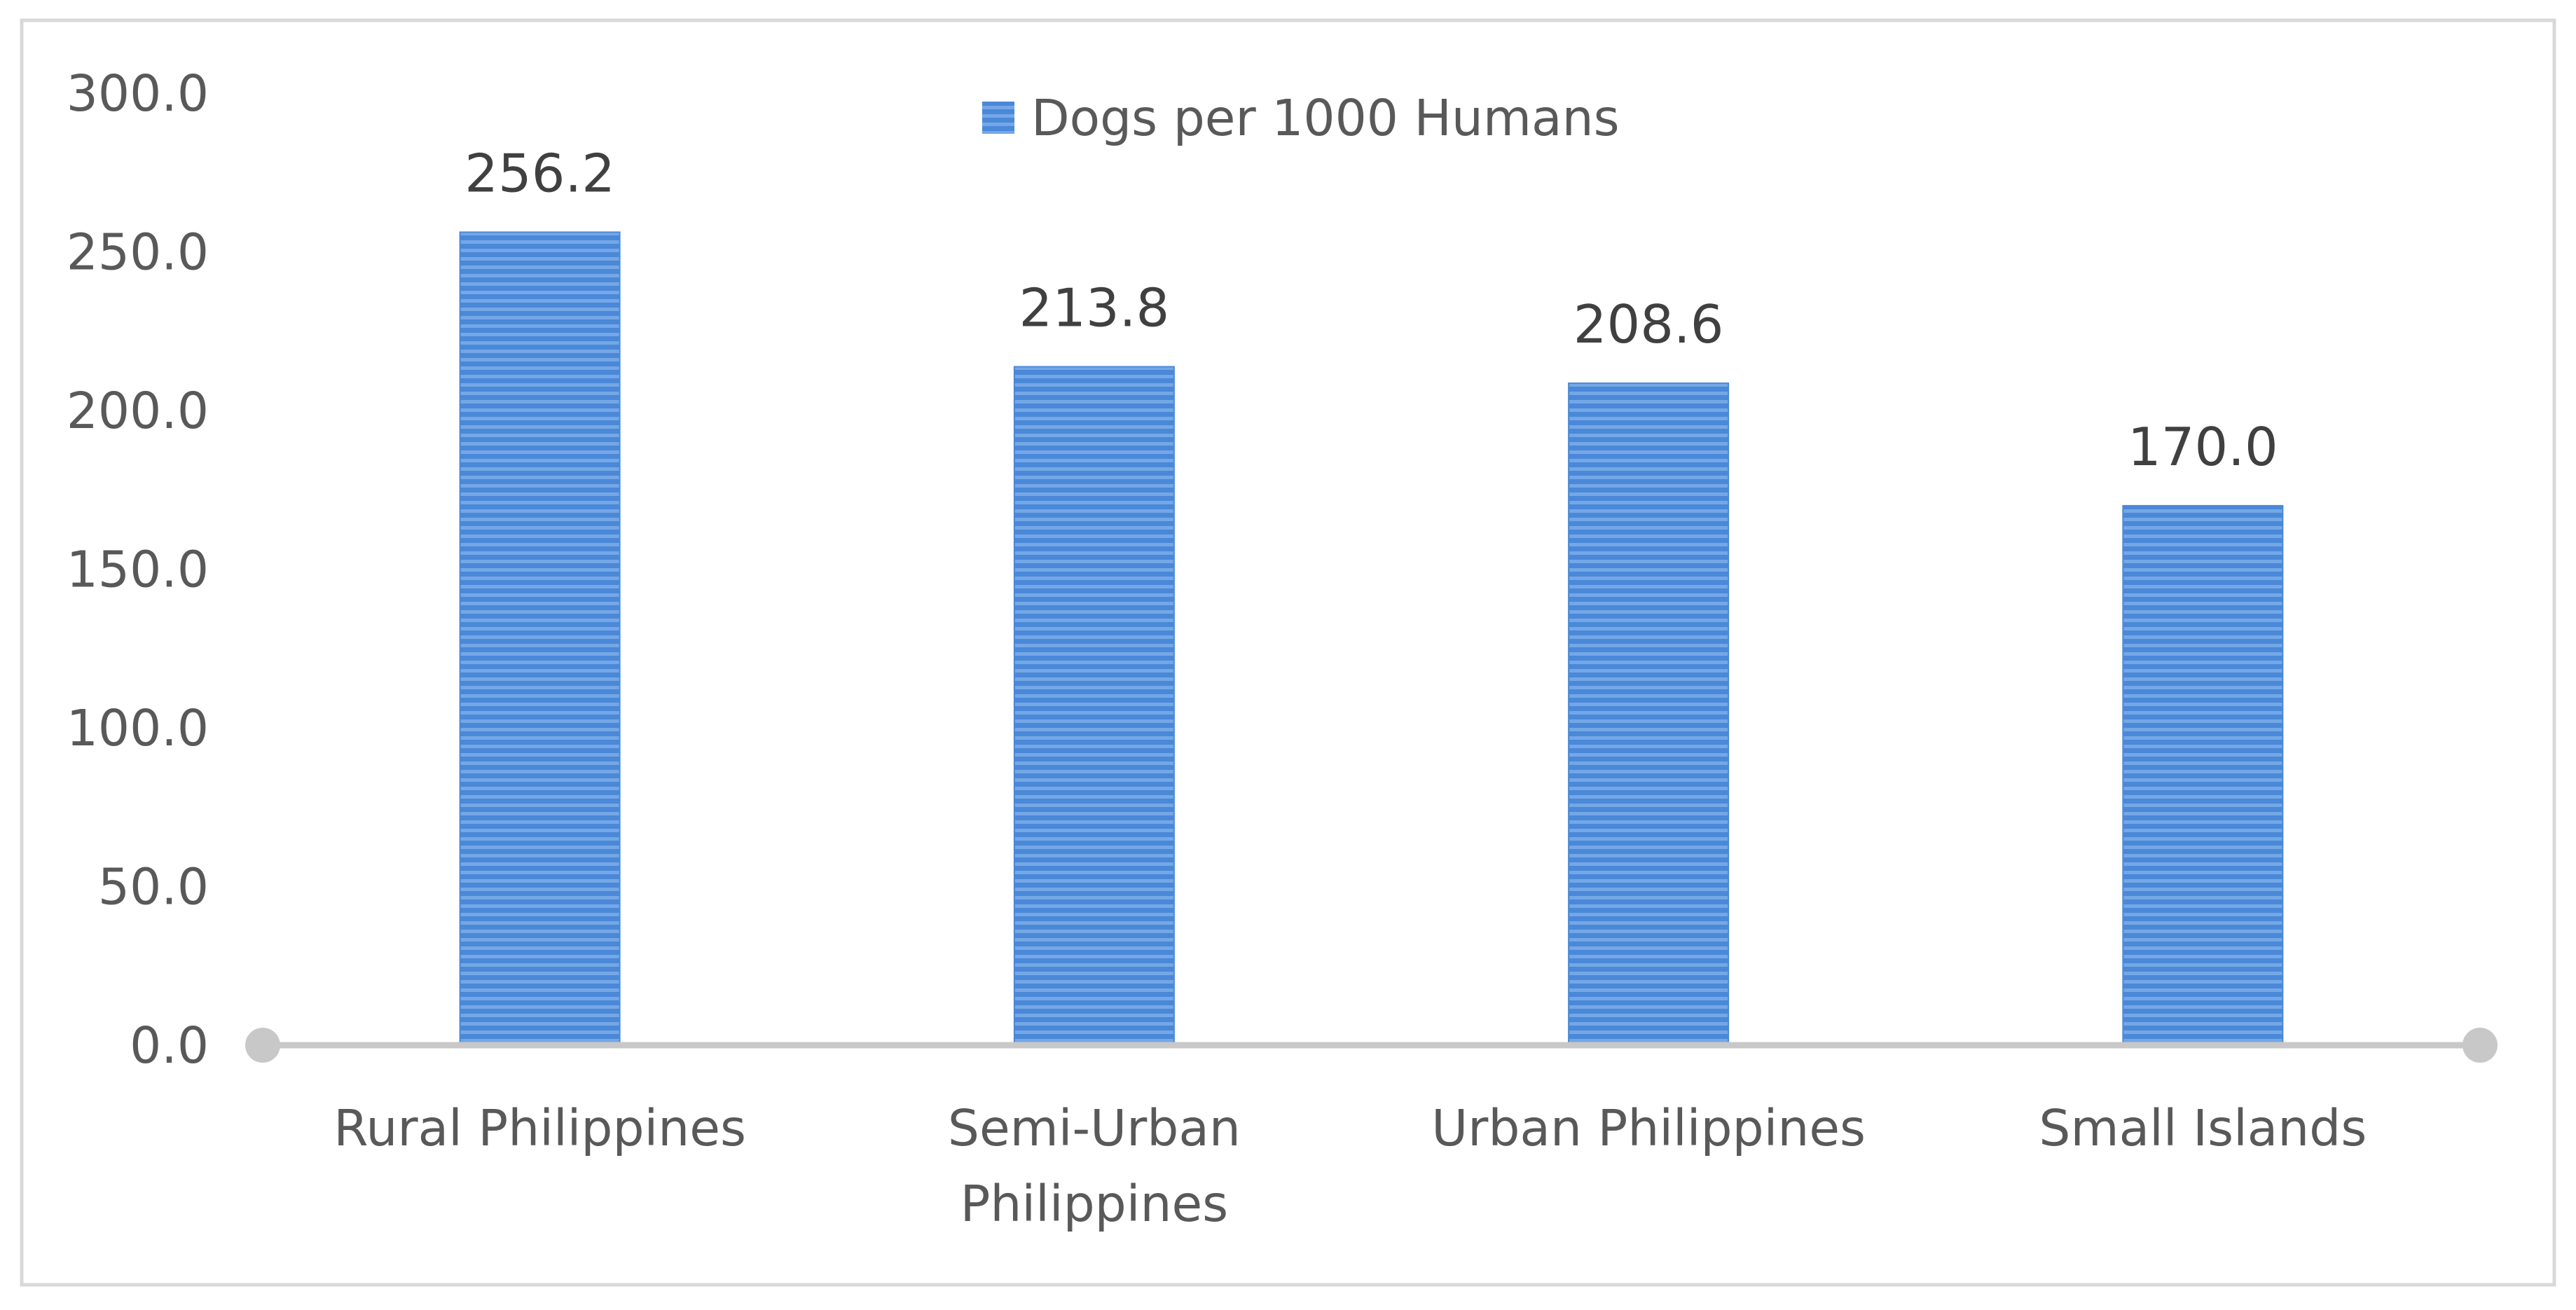  Describe the element at coordinates (539, 1128) in the screenshot. I see `category-label: Rural Philippines` at that location.